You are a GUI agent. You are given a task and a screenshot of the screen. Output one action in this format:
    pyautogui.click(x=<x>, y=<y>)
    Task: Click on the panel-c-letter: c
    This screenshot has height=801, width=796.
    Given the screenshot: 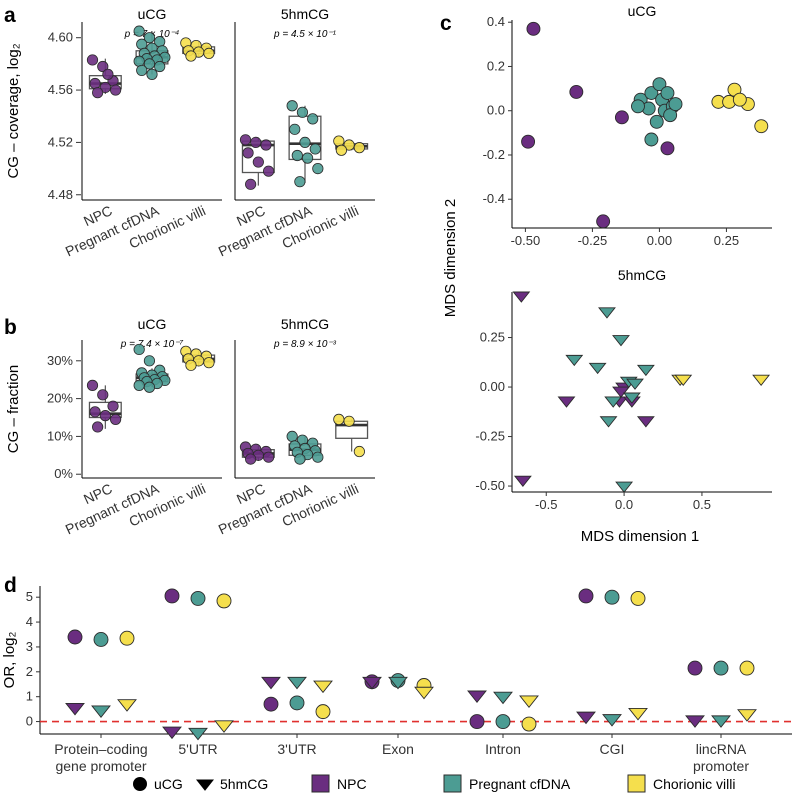 What is the action you would take?
    pyautogui.click(x=446, y=23)
    